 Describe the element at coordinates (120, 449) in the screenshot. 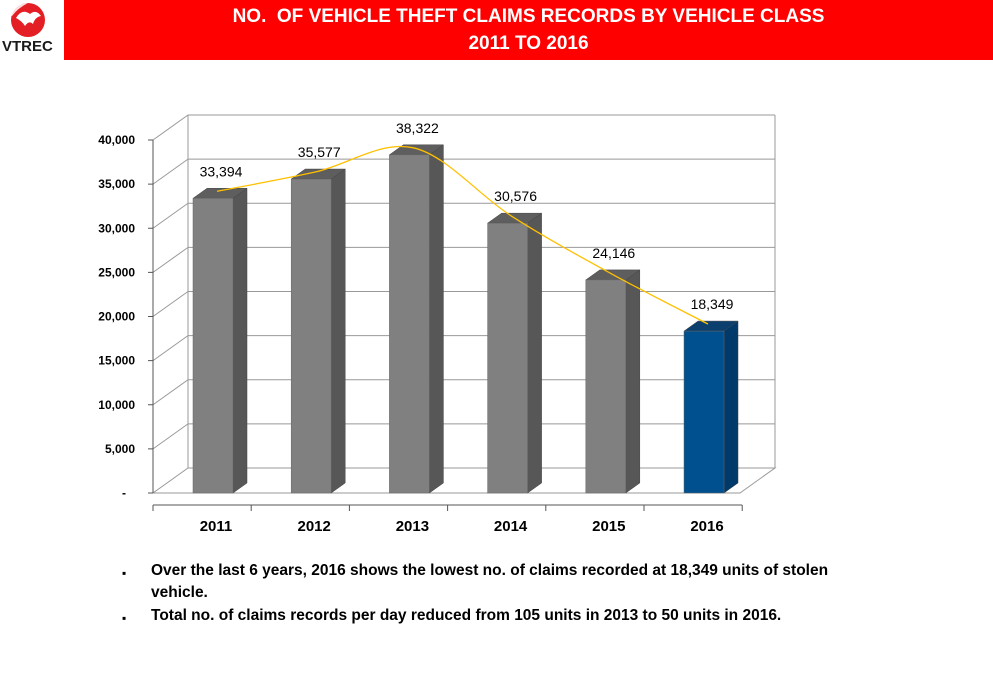

I see `y-tick-label: 5,000` at that location.